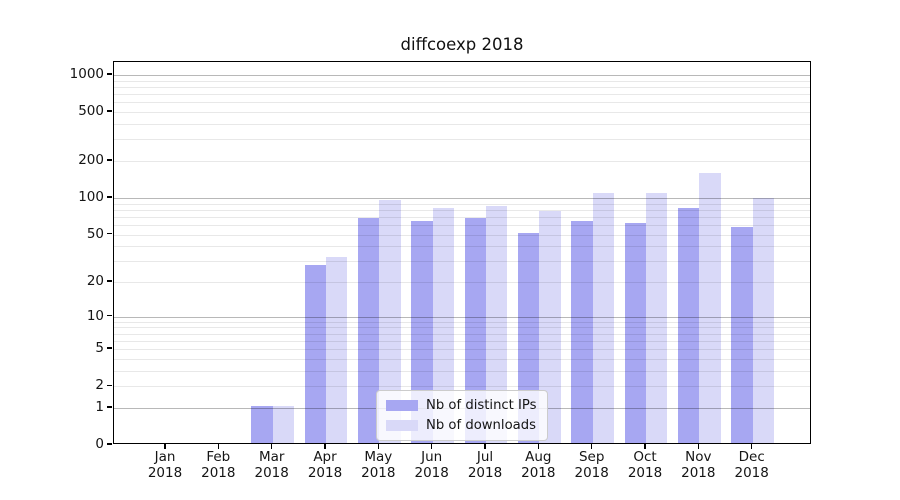 The image size is (900, 500). Describe the element at coordinates (698, 446) in the screenshot. I see `x-tick-mark-nov-2018` at that location.